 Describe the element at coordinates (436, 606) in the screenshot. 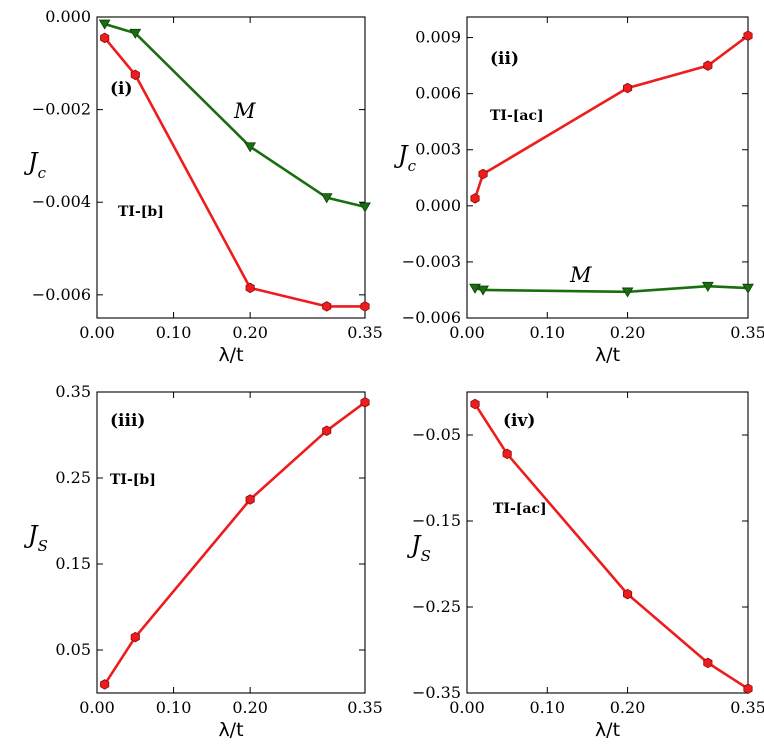

I see `y-tick-label: −0.25` at that location.